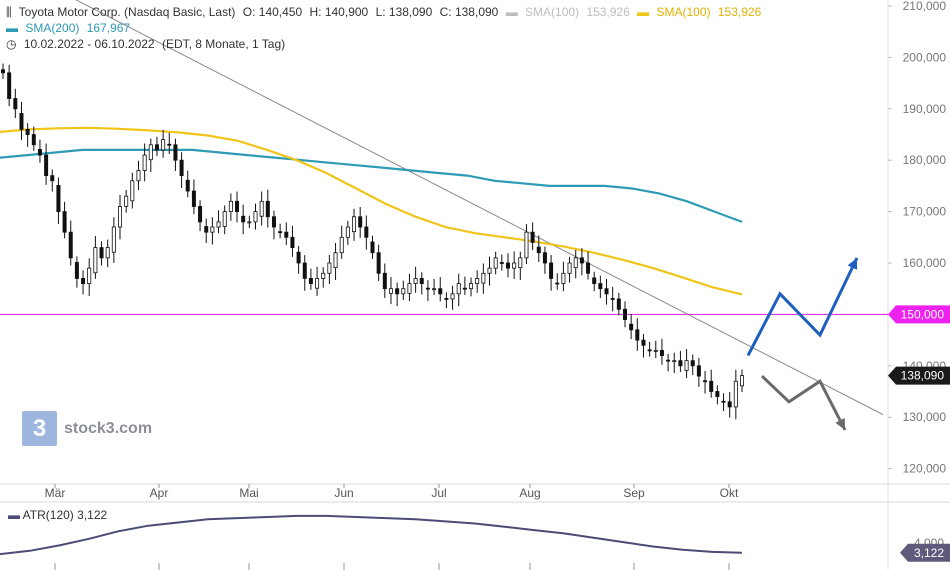  Describe the element at coordinates (248, 493) in the screenshot. I see `x-tick-label: Mai` at that location.